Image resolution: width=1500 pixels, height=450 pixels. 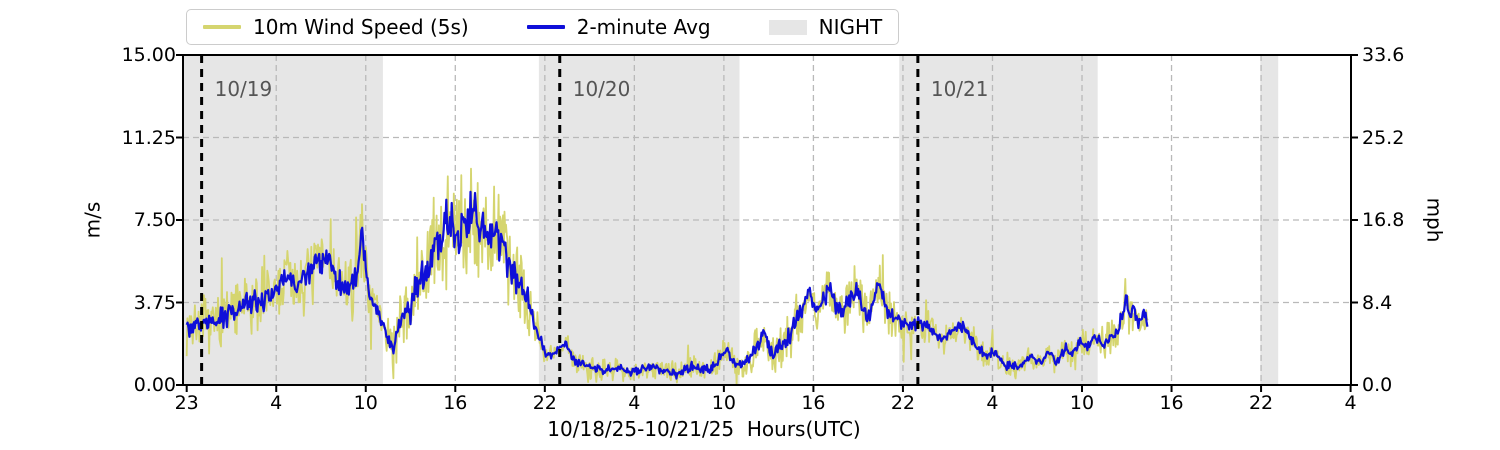 I want to click on y-tick-label-left: 11.25, so click(x=148, y=137).